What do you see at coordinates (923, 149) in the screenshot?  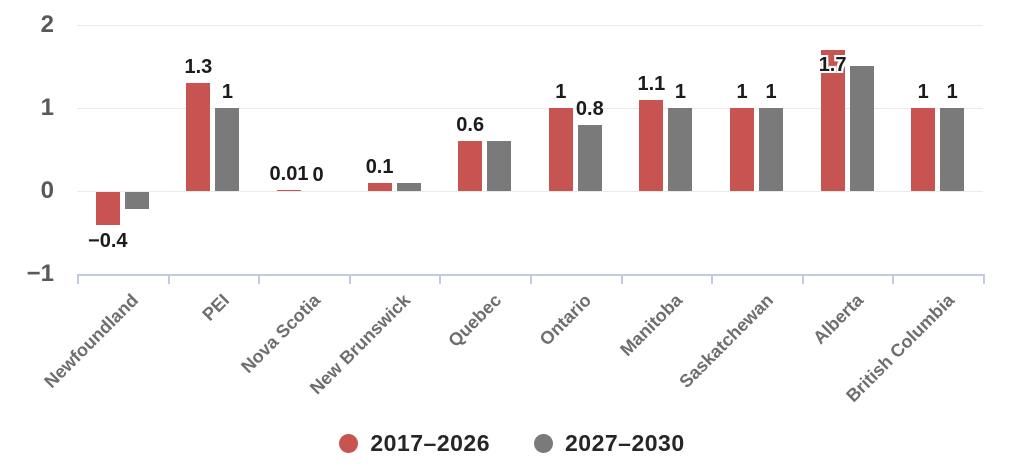 I see `bar-british-columbia-red` at bounding box center [923, 149].